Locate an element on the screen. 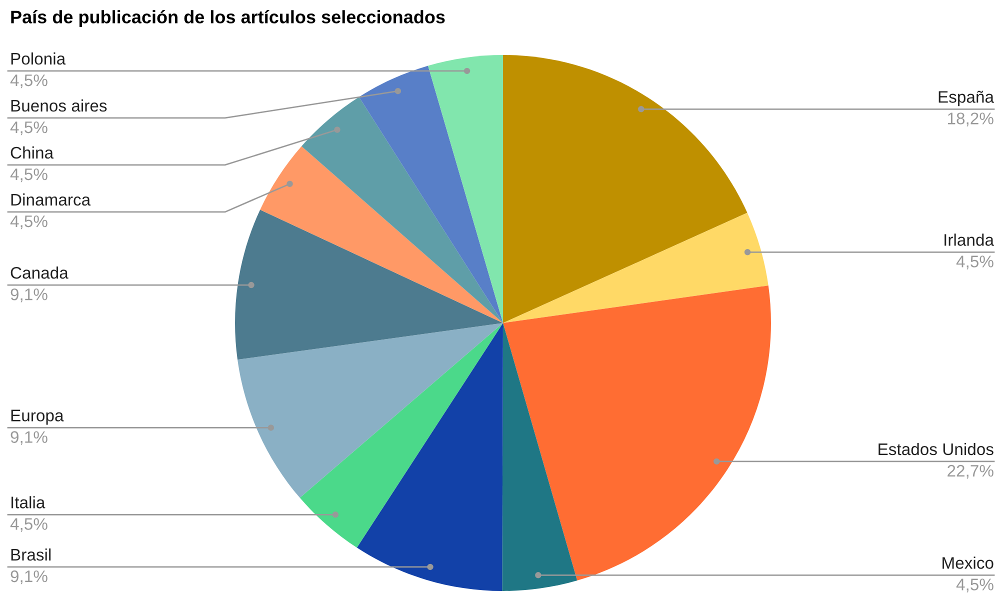 Image resolution: width=997 pixels, height=594 pixels. slice-label: Europa is located at coordinates (37, 417).